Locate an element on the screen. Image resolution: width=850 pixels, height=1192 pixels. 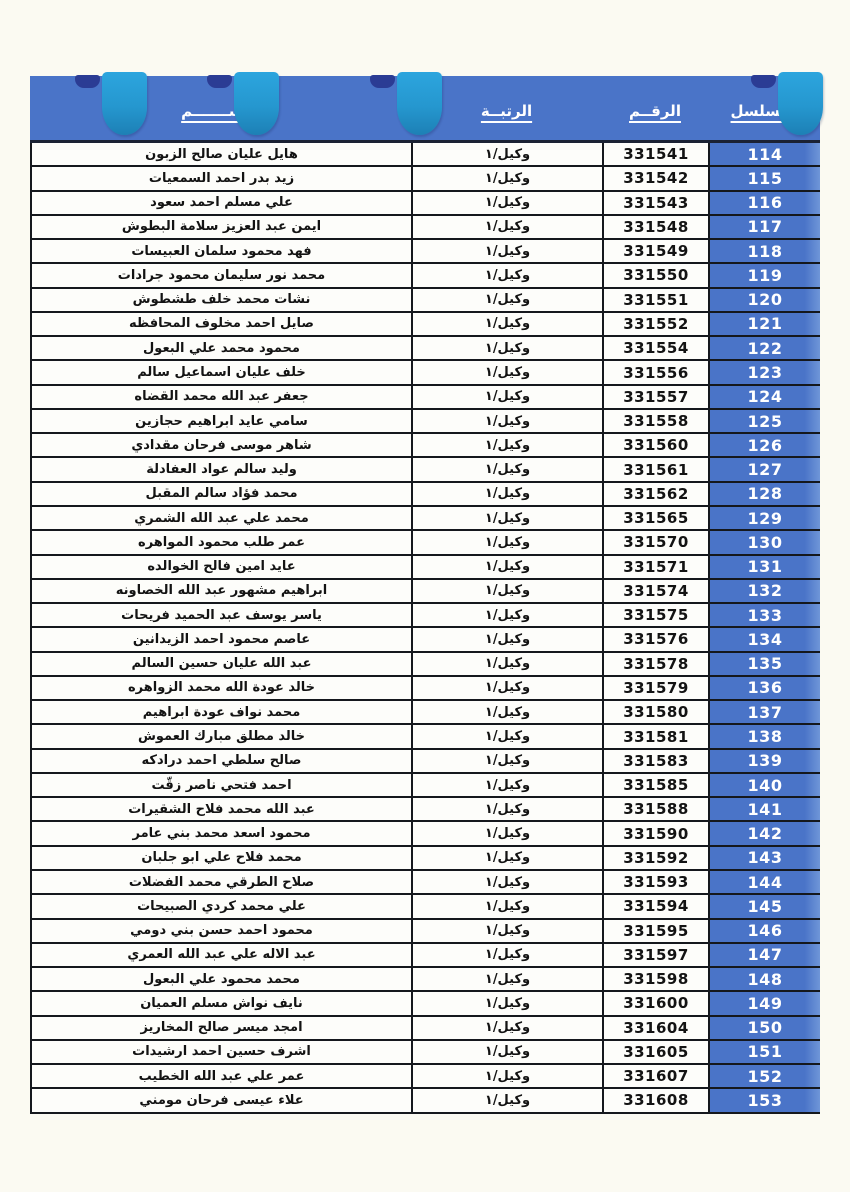
name-cell: محمود اسعد محمد بني عامر is located at coordinates (220, 833).